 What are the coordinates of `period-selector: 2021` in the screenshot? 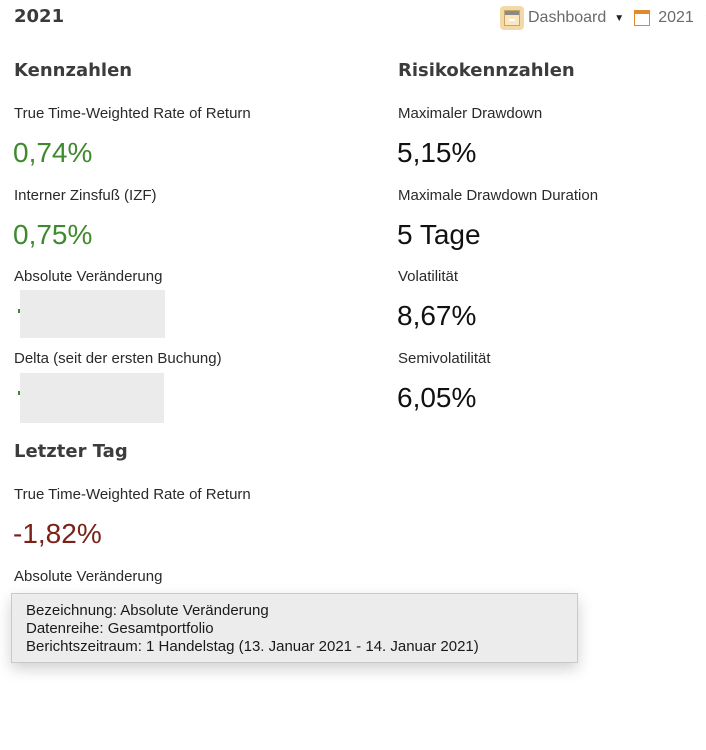 It's located at (676, 17).